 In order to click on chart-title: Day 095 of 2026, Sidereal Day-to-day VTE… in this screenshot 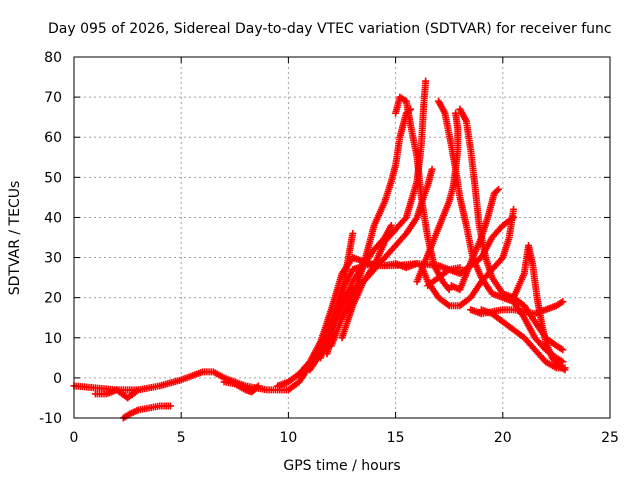, I will do `click(330, 29)`.